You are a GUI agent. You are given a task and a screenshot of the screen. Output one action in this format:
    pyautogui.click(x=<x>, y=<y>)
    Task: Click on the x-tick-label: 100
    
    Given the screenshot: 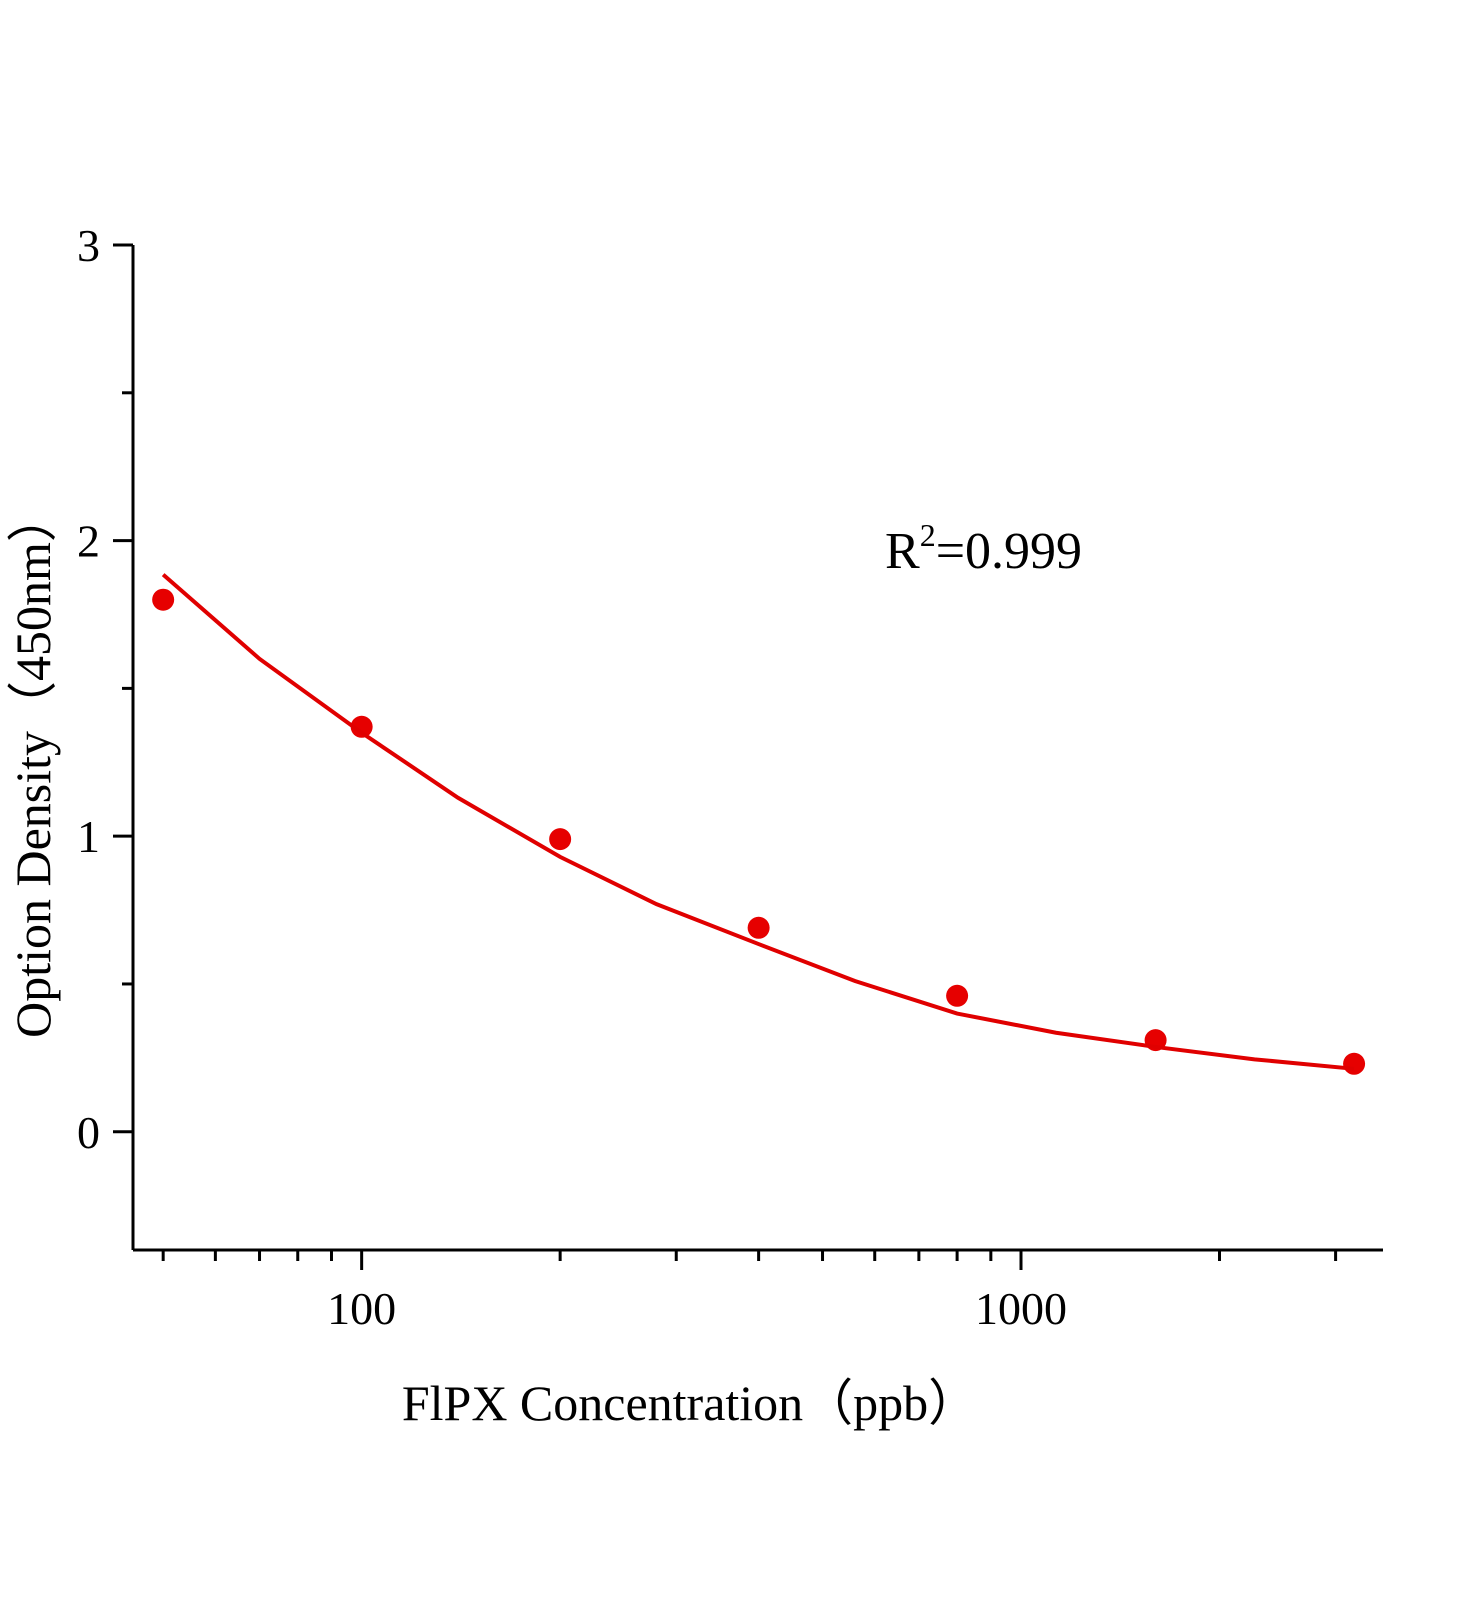 What is the action you would take?
    pyautogui.click(x=361, y=1308)
    